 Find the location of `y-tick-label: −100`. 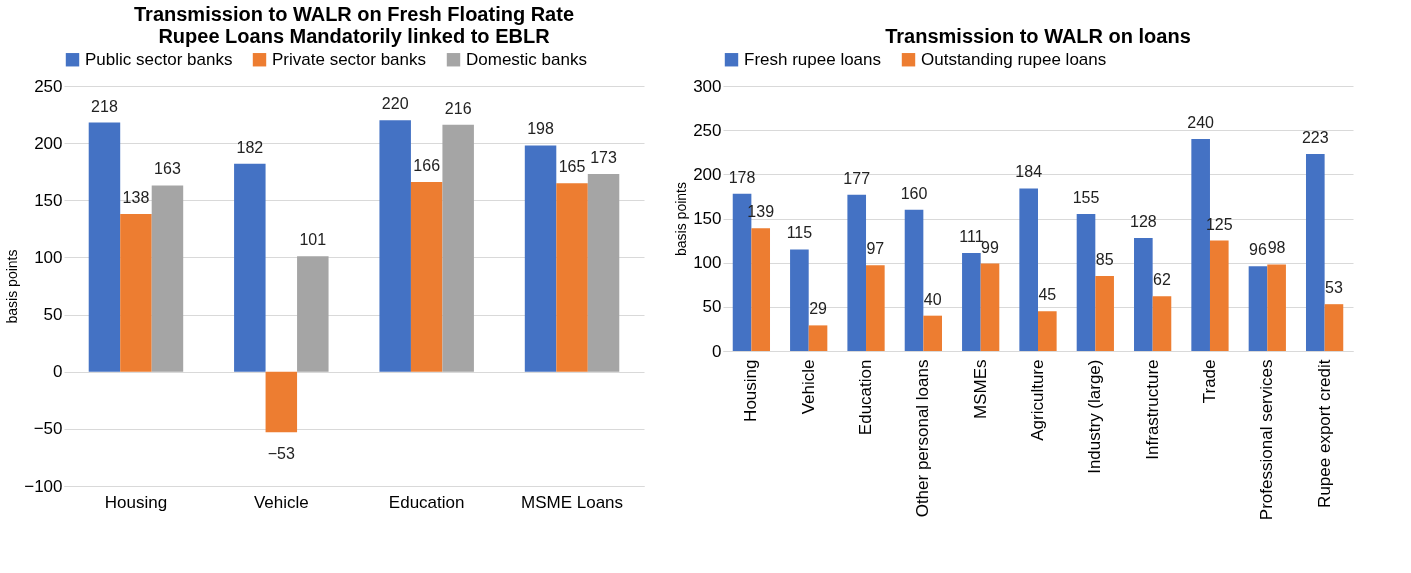

y-tick-label: −100 is located at coordinates (43, 486).